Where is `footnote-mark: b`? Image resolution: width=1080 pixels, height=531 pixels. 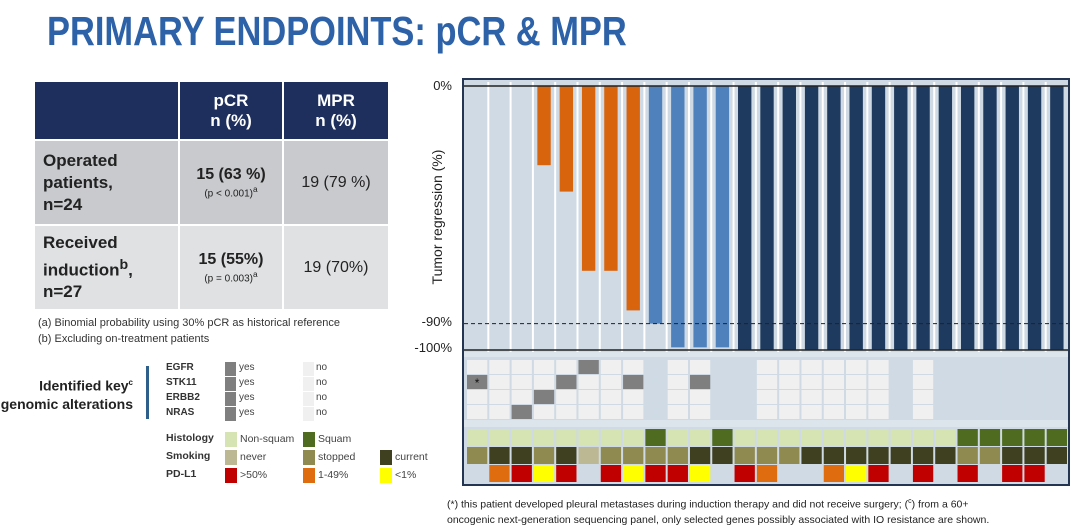
footnote-mark: b is located at coordinates (124, 264).